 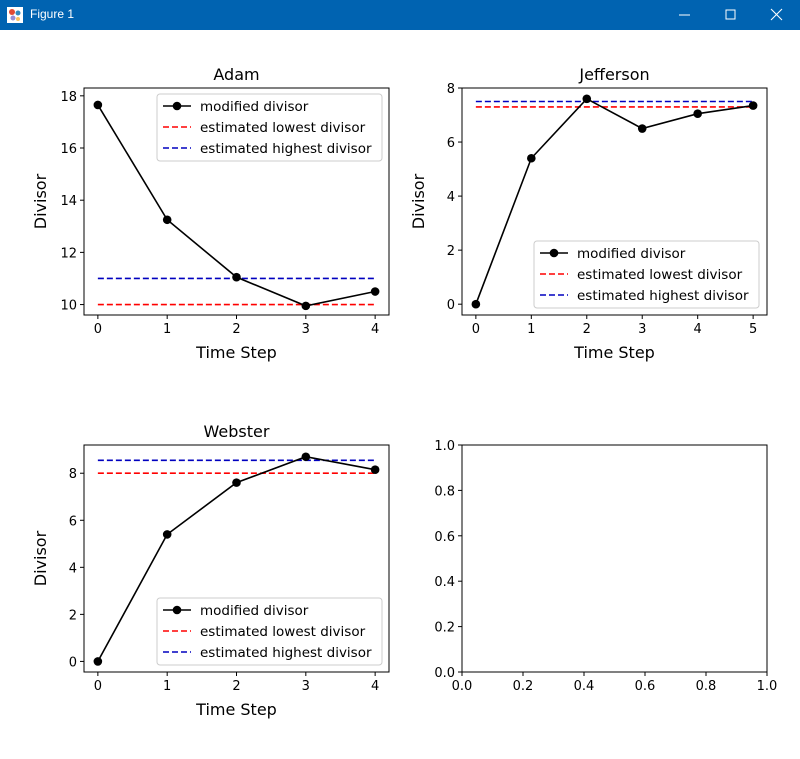 I want to click on maximize-icon, so click(x=730, y=14).